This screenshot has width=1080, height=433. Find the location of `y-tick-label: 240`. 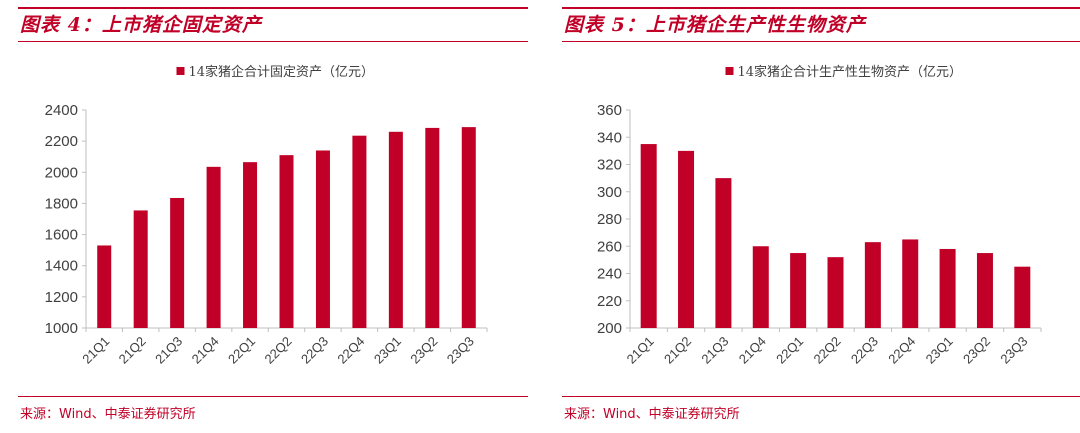

y-tick-label: 240 is located at coordinates (609, 274).